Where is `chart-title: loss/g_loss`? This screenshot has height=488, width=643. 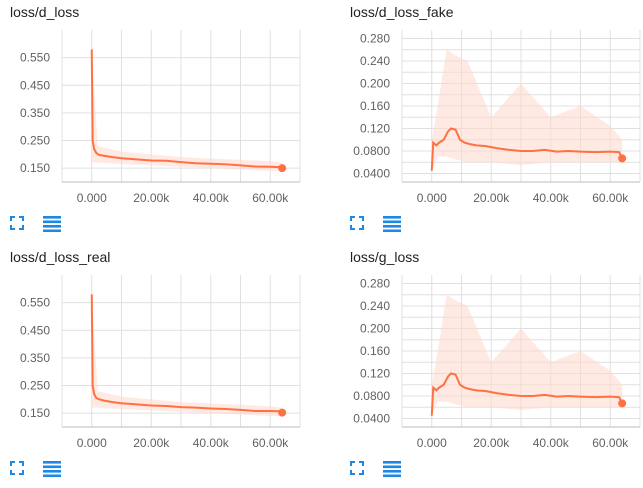
chart-title: loss/g_loss is located at coordinates (385, 257).